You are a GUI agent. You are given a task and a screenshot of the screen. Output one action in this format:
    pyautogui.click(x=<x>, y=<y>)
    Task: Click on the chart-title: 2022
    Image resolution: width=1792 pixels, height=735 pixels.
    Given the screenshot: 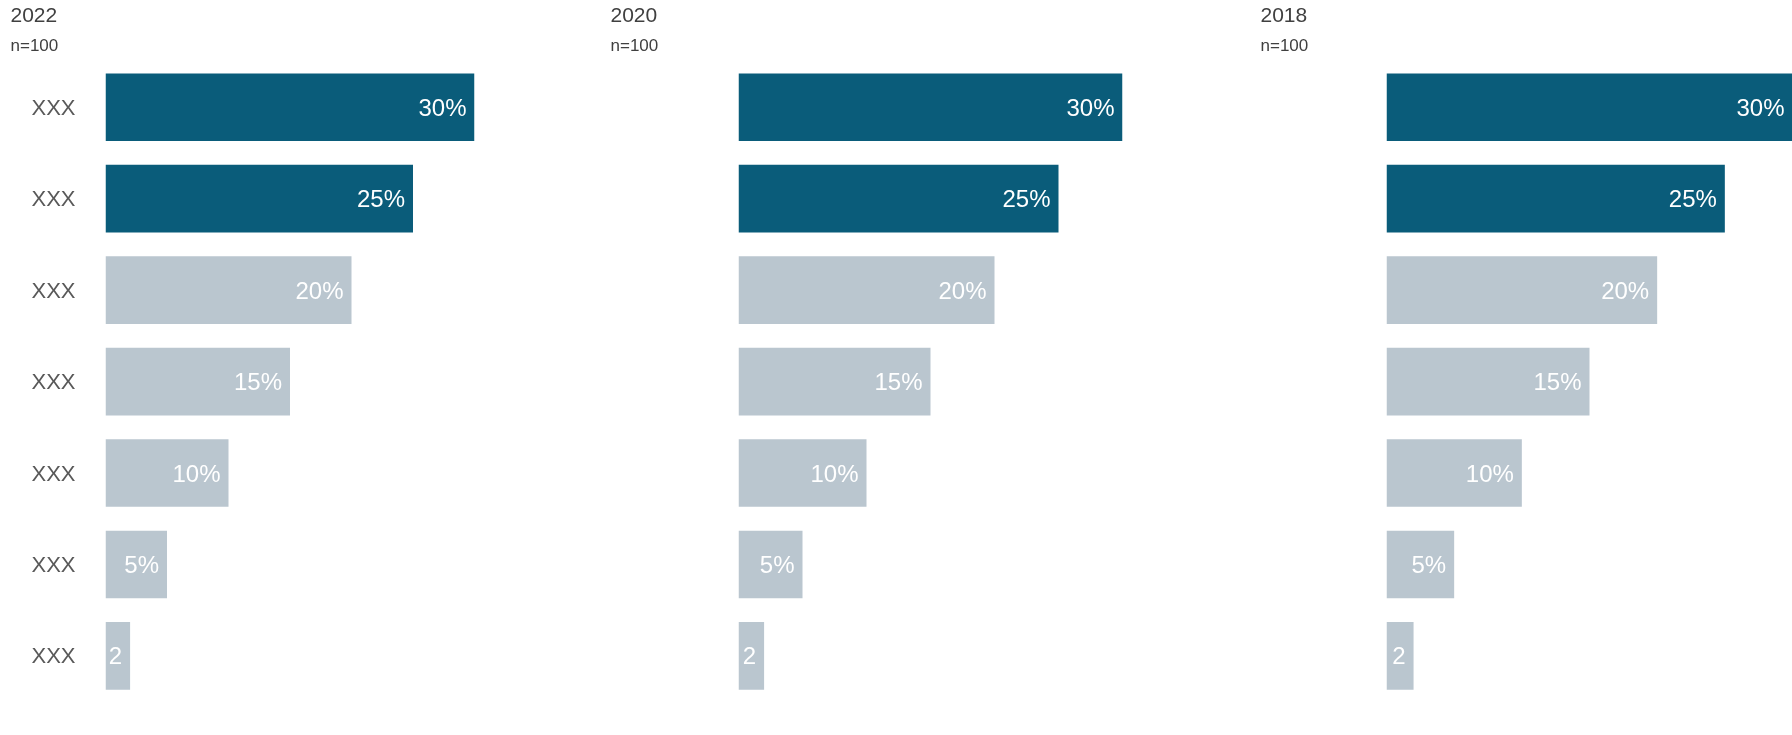 What is the action you would take?
    pyautogui.click(x=34, y=14)
    